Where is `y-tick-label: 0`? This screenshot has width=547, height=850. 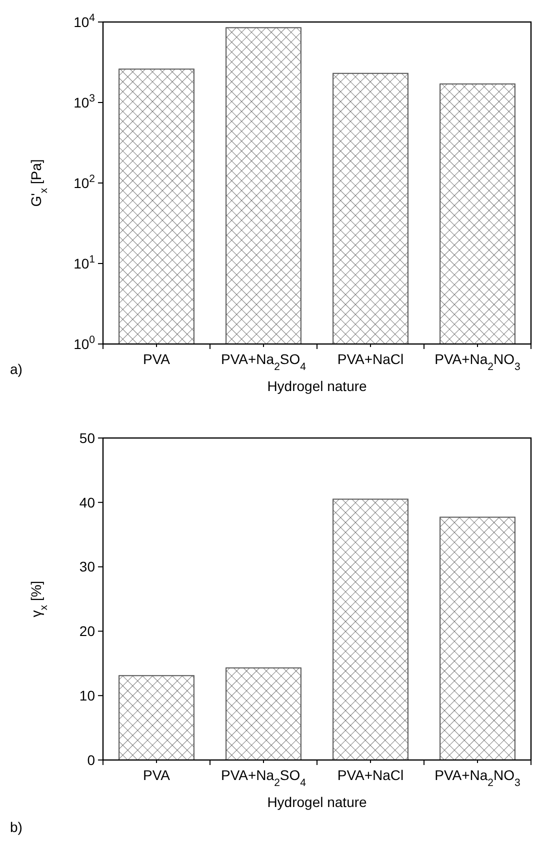
y-tick-label: 0 is located at coordinates (91, 760).